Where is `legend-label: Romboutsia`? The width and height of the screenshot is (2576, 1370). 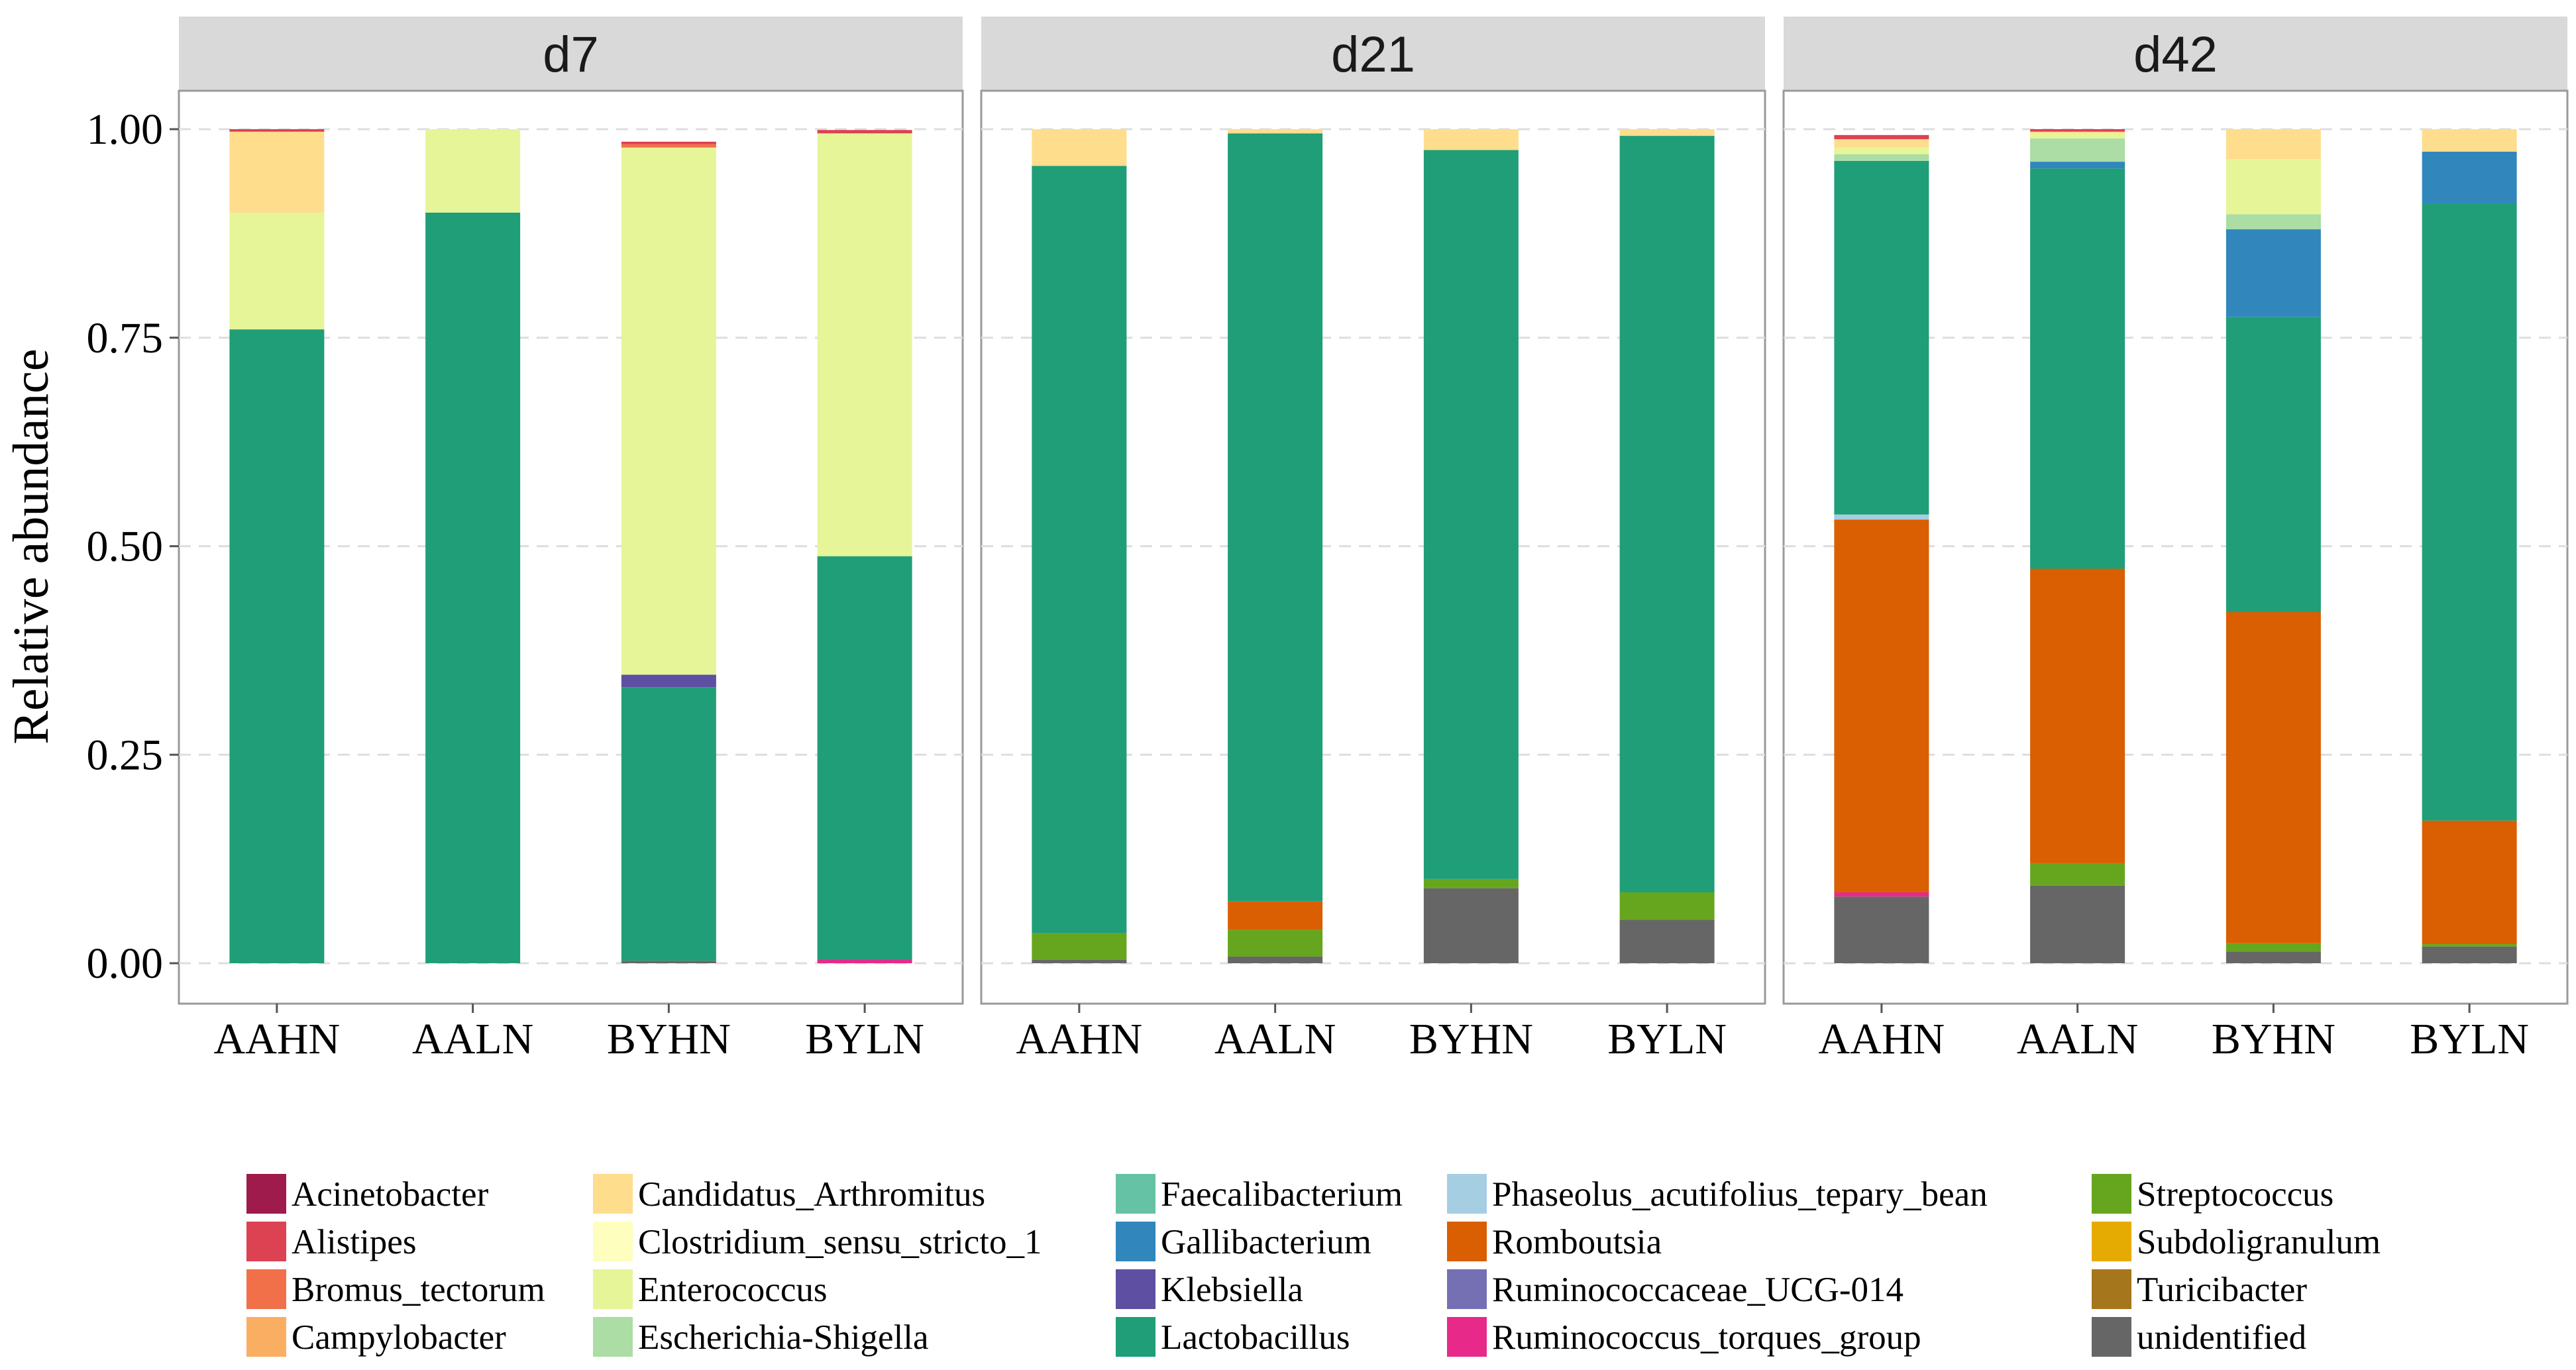
legend-label: Romboutsia is located at coordinates (1577, 1242).